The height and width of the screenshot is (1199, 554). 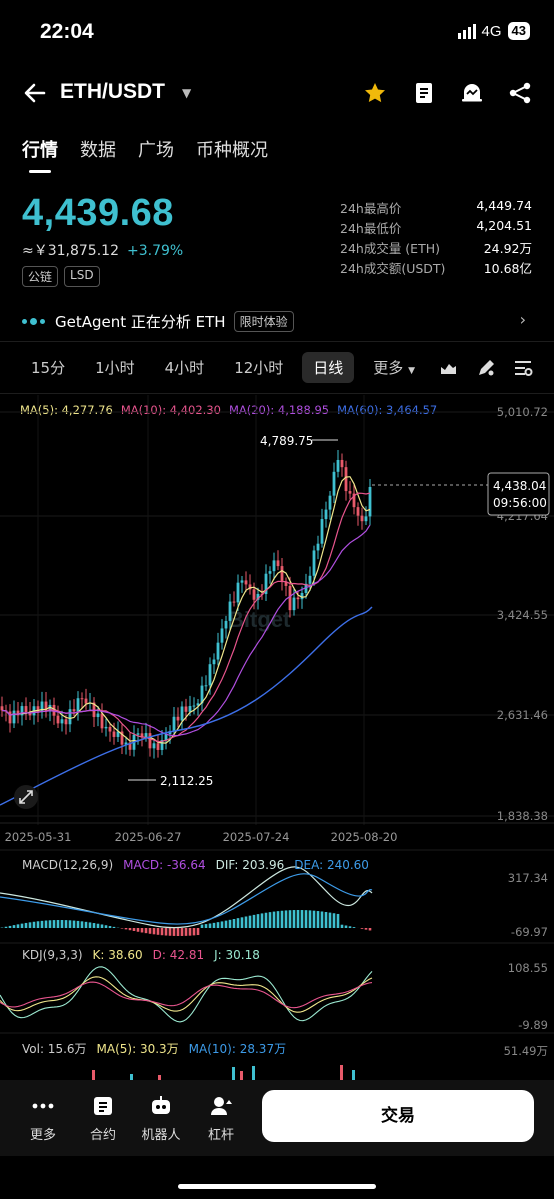 What do you see at coordinates (523, 368) in the screenshot?
I see `indicator-settings-icon` at bounding box center [523, 368].